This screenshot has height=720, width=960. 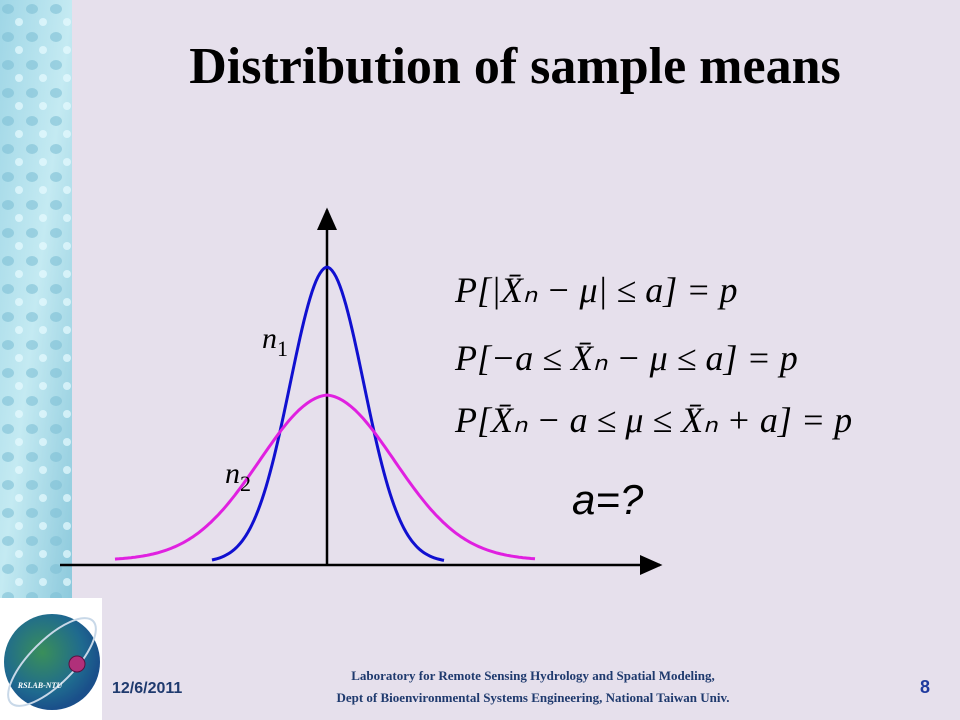 What do you see at coordinates (282, 348) in the screenshot?
I see `label-subscript: 1` at bounding box center [282, 348].